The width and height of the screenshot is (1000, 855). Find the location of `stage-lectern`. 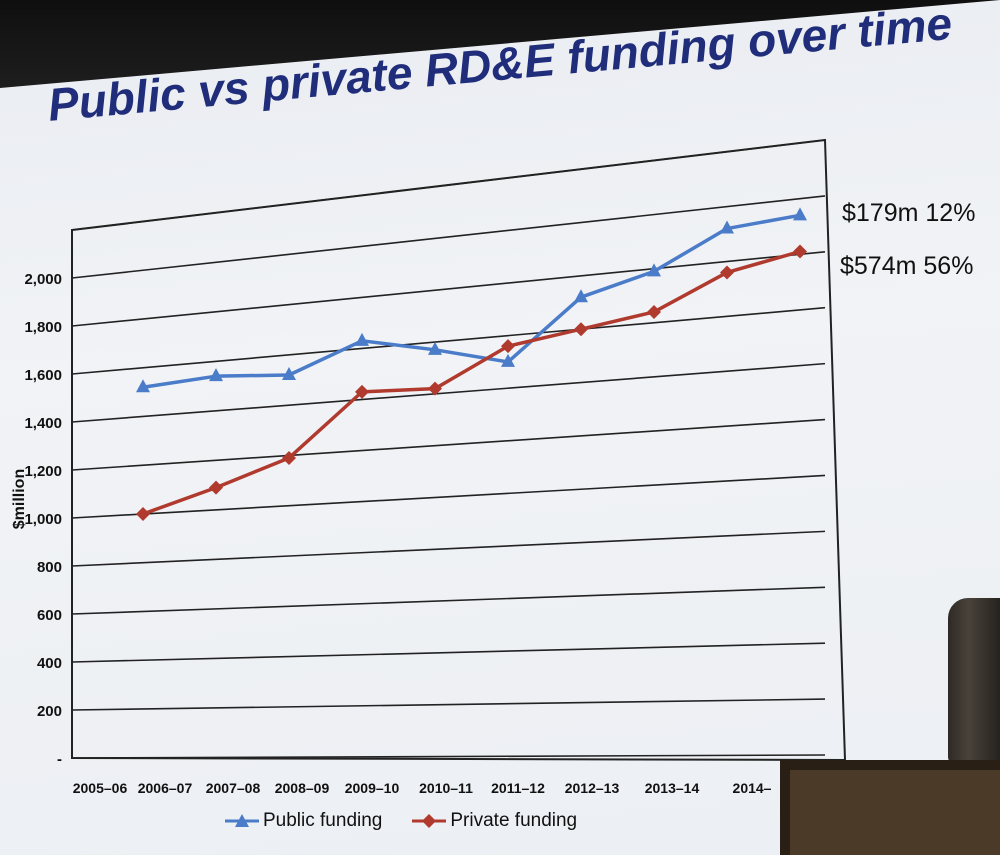

stage-lectern is located at coordinates (890, 807).